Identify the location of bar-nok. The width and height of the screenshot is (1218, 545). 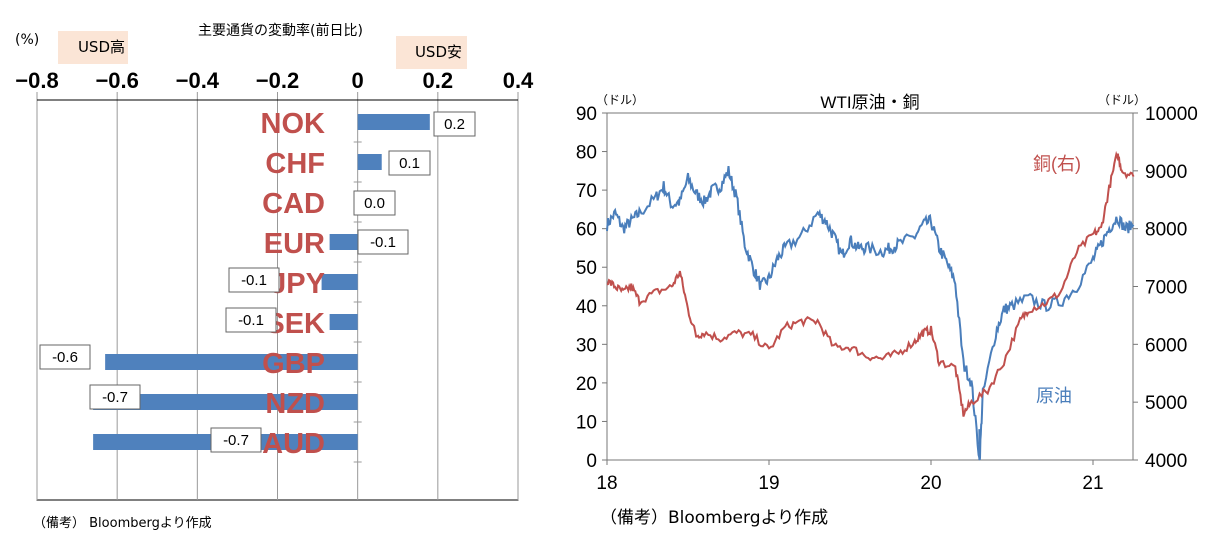
(393, 122).